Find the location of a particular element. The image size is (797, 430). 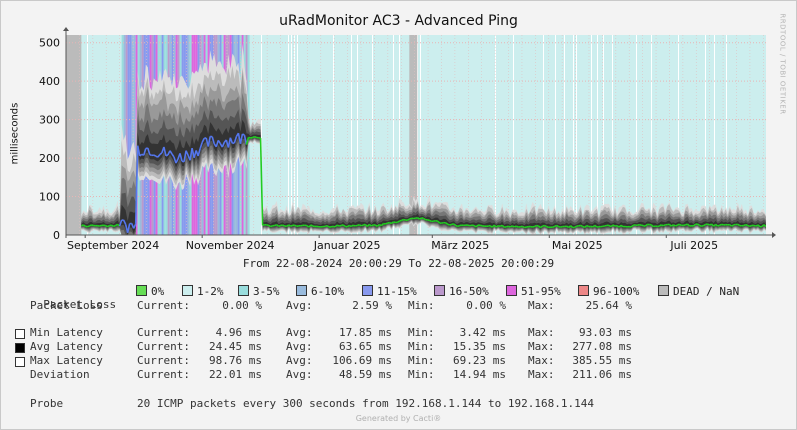

legend-label: 3-5% is located at coordinates (266, 291).